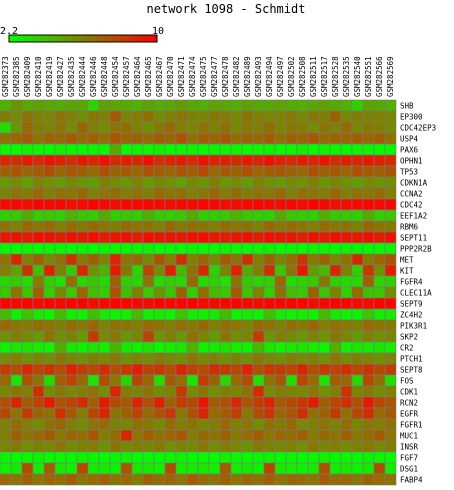  What do you see at coordinates (49, 76) in the screenshot?
I see `column-label: GSM282419` at bounding box center [49, 76].